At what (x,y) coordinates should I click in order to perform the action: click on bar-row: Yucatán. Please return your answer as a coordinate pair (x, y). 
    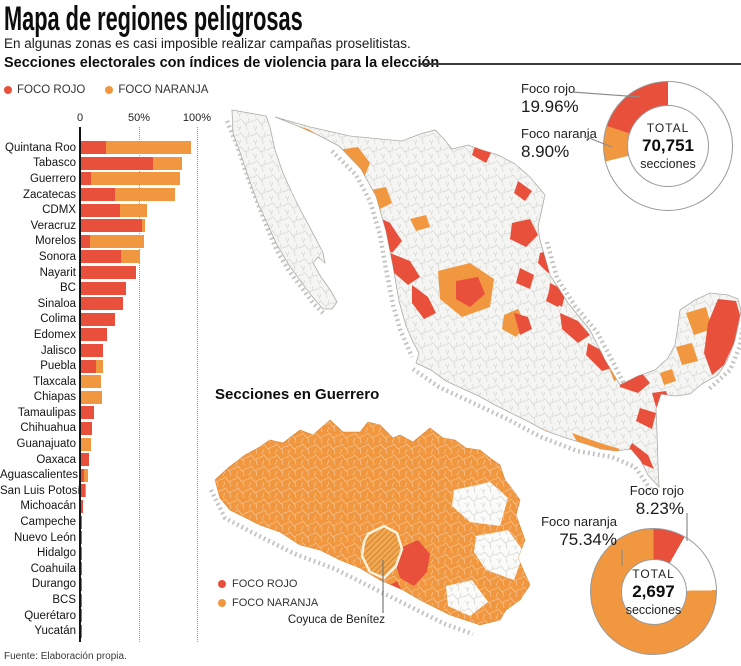
    Looking at the image, I should click on (116, 631).